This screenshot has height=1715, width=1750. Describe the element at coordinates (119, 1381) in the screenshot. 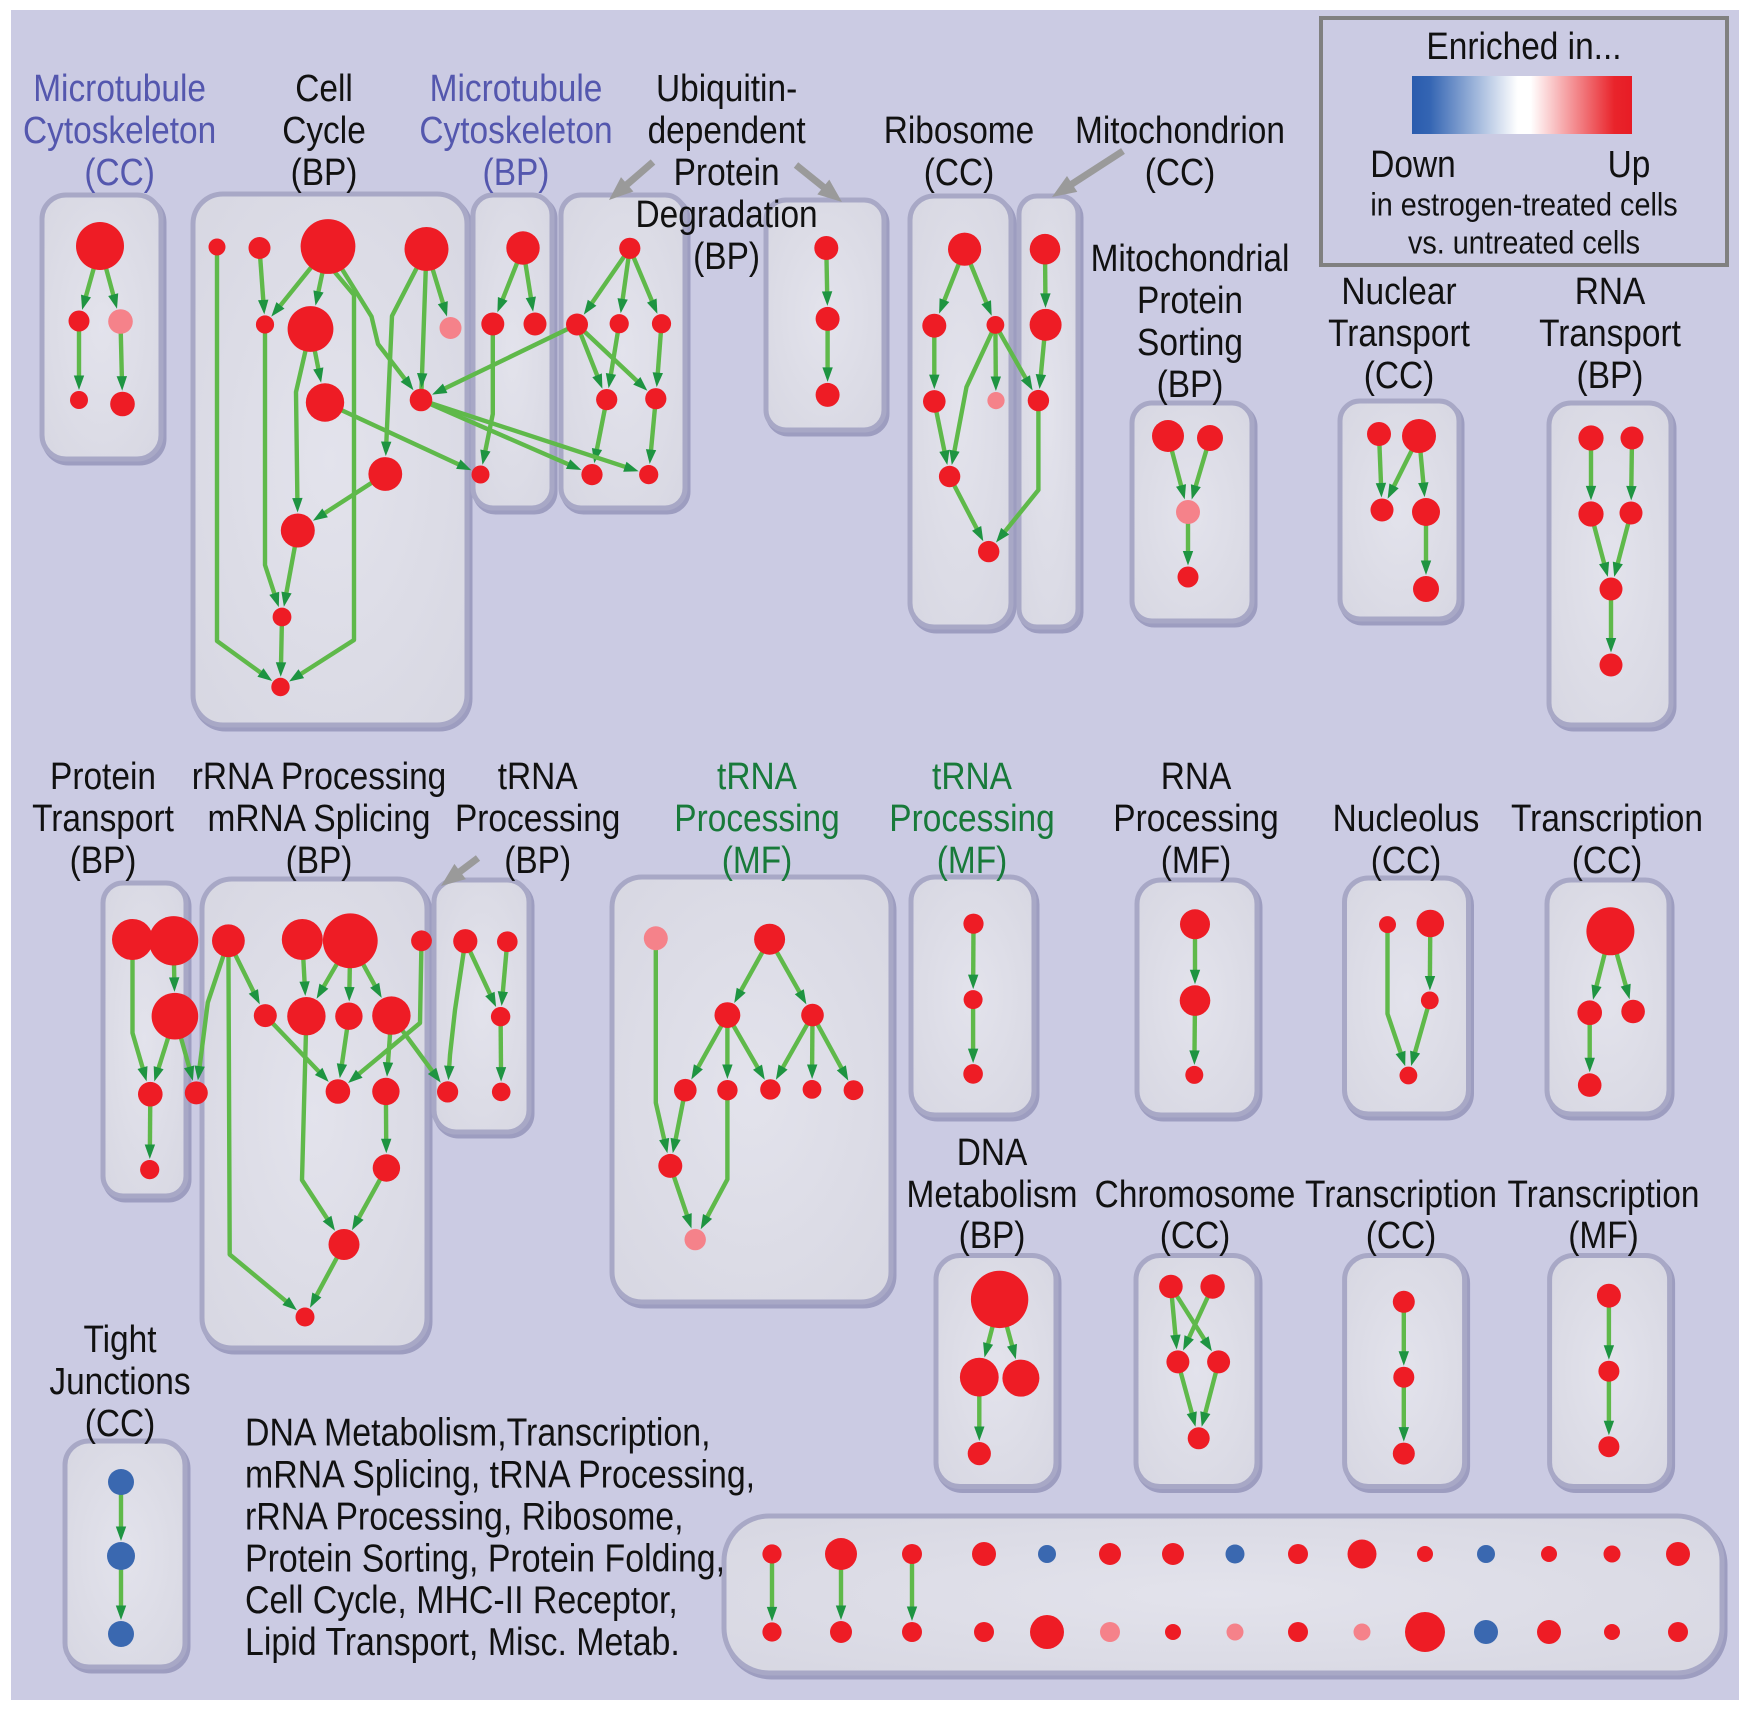

I see `svg-text: Junctions` at that location.